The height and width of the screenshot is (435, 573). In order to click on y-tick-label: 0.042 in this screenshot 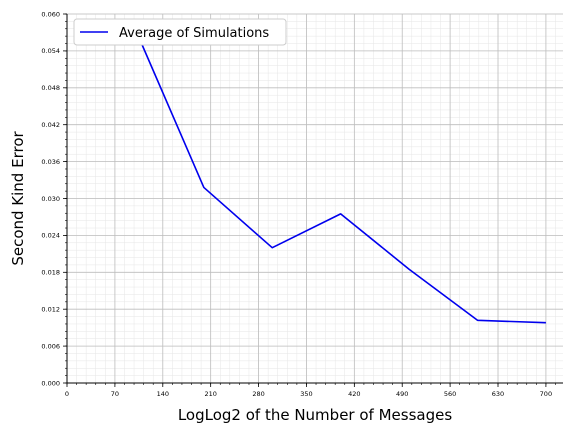, I will do `click(50, 125)`.